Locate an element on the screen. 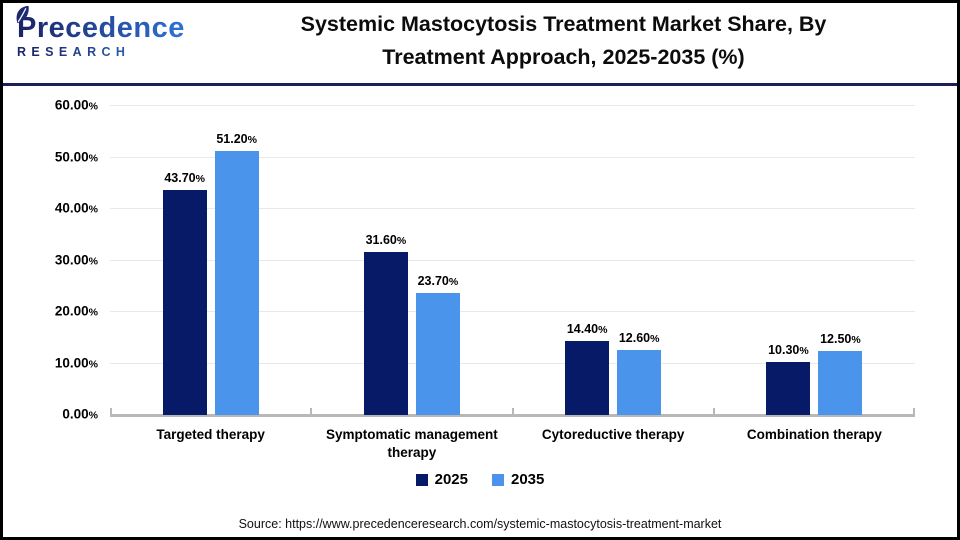 The image size is (960, 540). logo-sub-text: RESEARCH is located at coordinates (102, 52).